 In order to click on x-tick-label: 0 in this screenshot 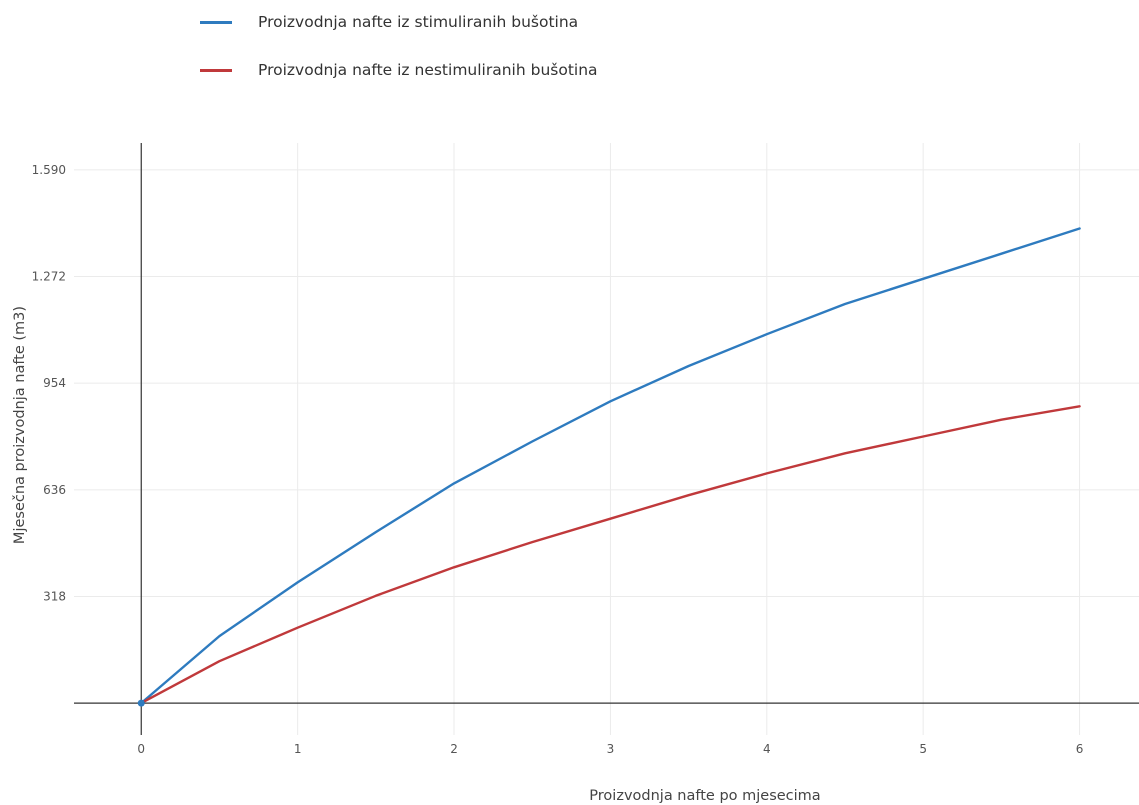, I will do `click(141, 749)`.